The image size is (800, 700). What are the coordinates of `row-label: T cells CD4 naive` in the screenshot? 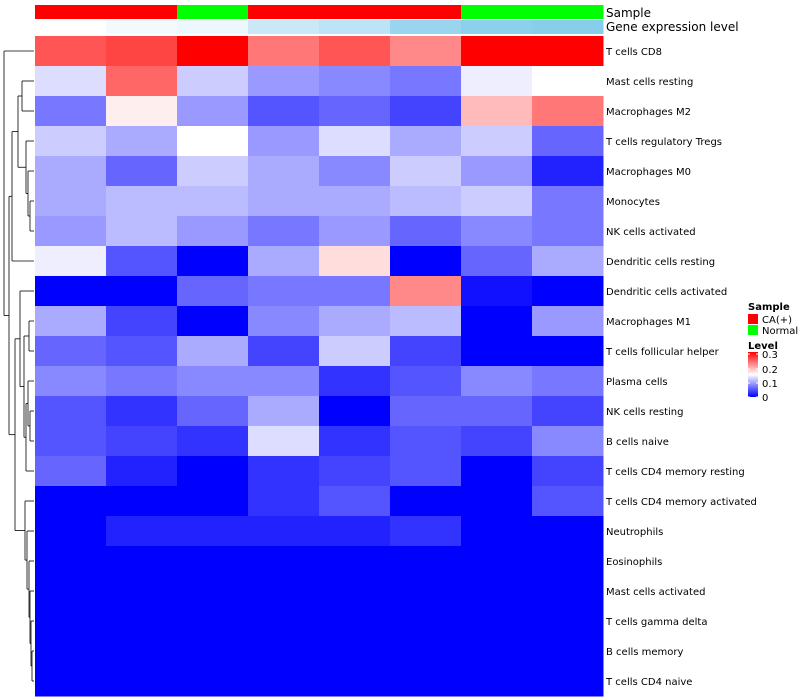 It's located at (648, 682).